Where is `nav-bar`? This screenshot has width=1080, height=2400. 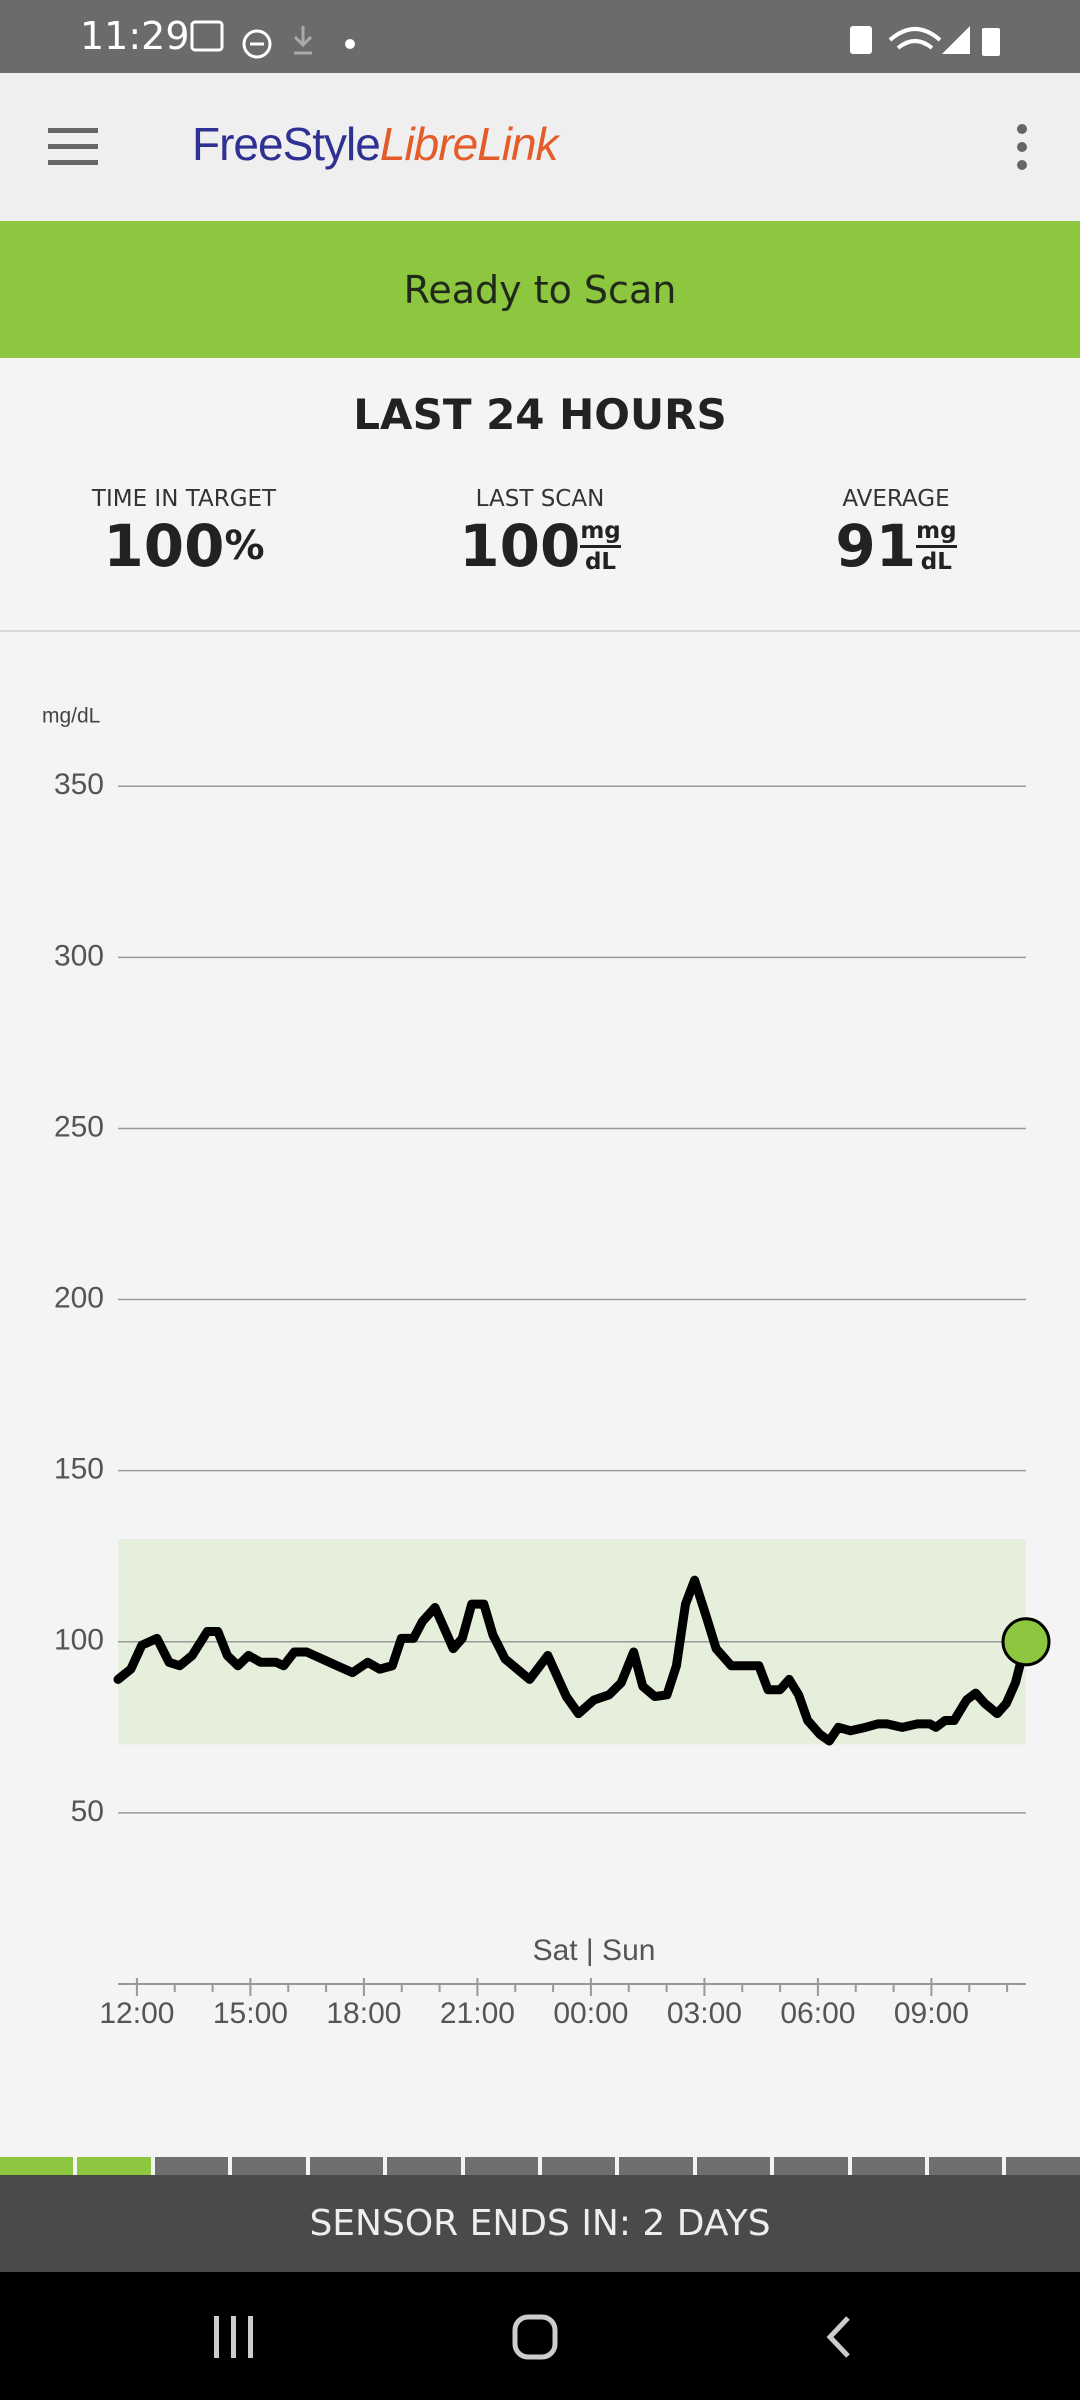 nav-bar is located at coordinates (540, 2336).